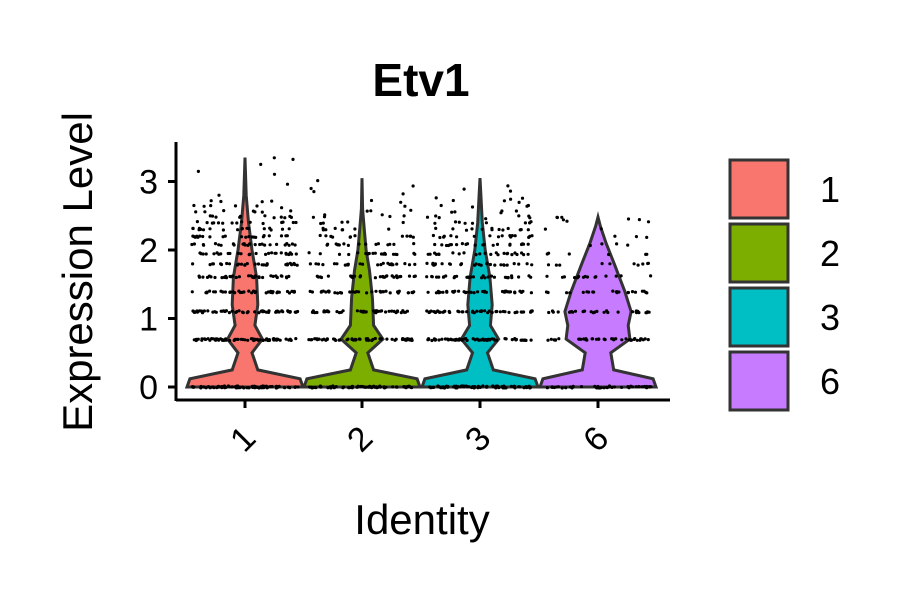  I want to click on chart-title: Etv1, so click(420, 80).